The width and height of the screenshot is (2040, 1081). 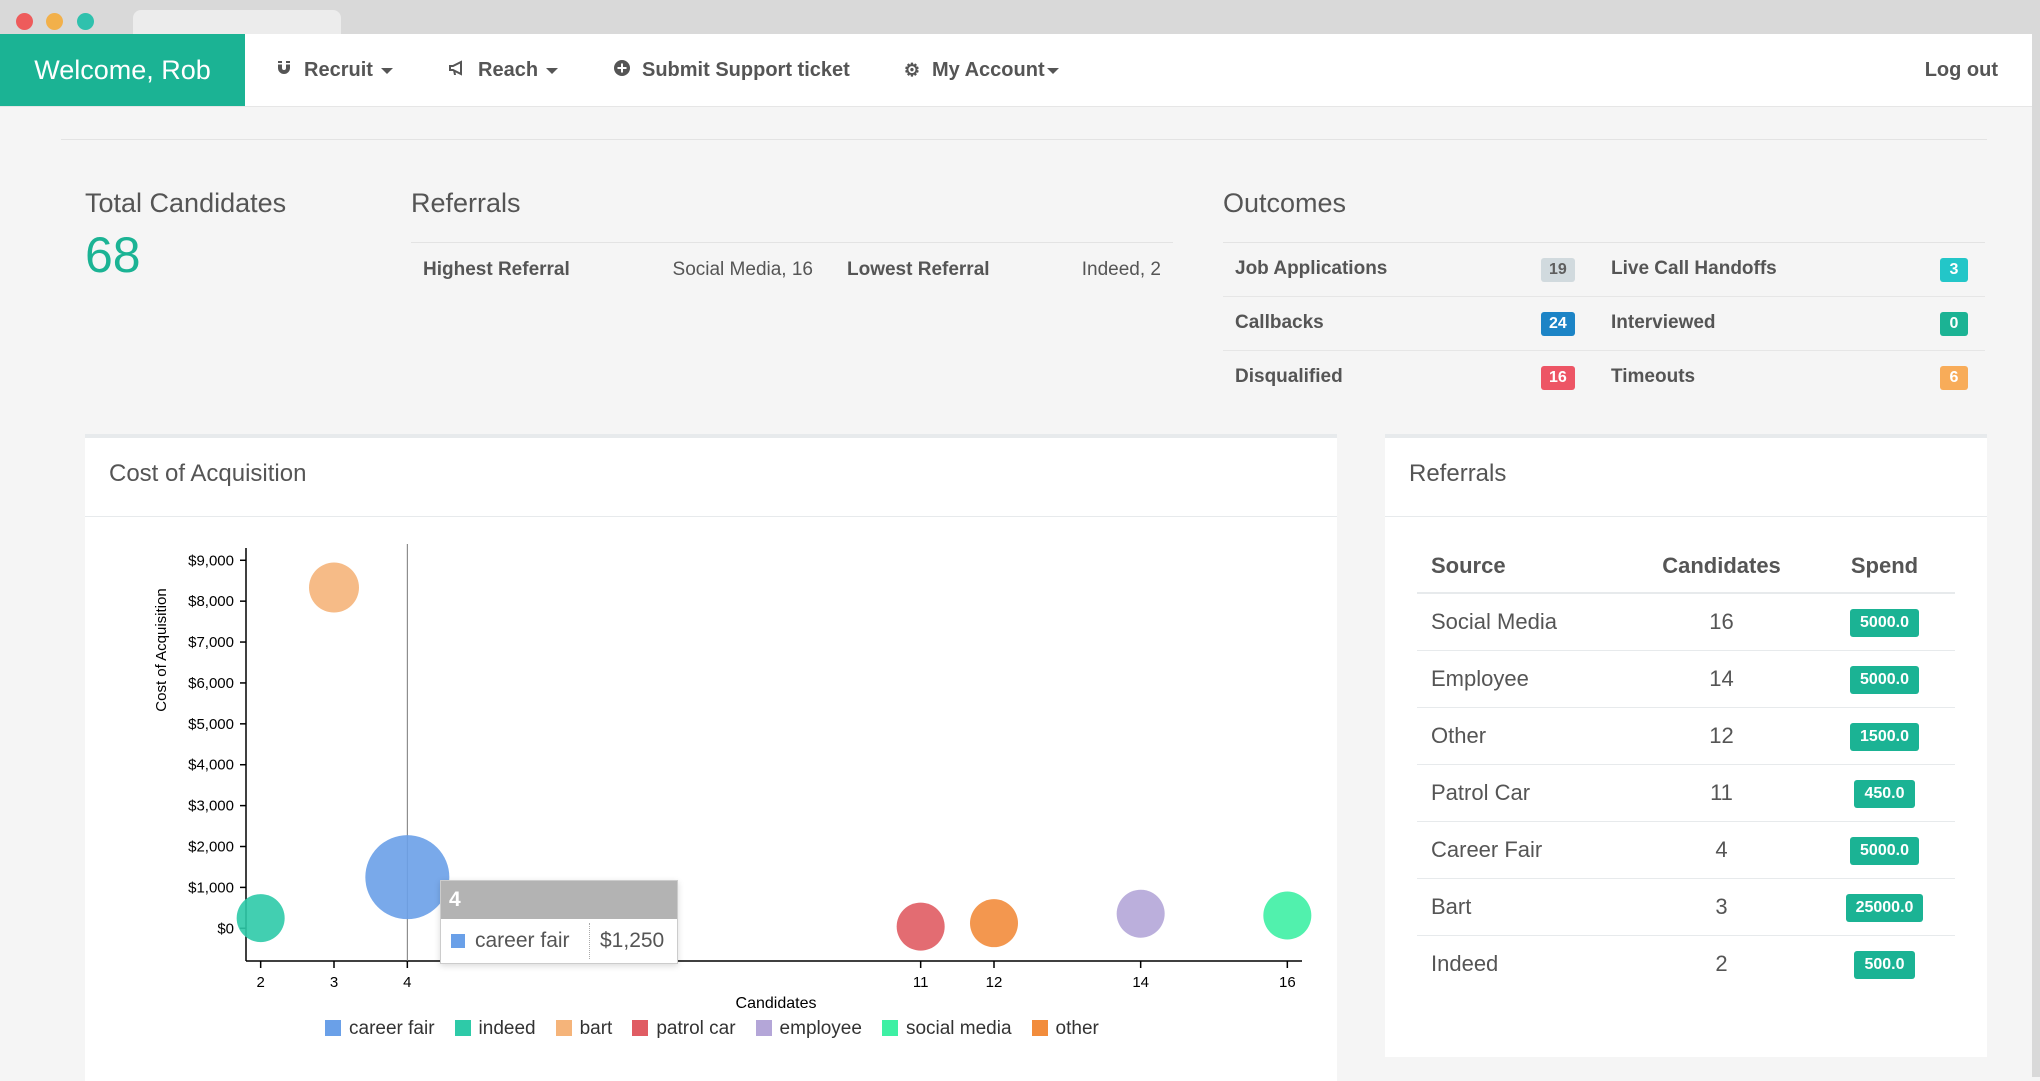 What do you see at coordinates (508, 70) in the screenshot?
I see `nav-reach-label: Reach` at bounding box center [508, 70].